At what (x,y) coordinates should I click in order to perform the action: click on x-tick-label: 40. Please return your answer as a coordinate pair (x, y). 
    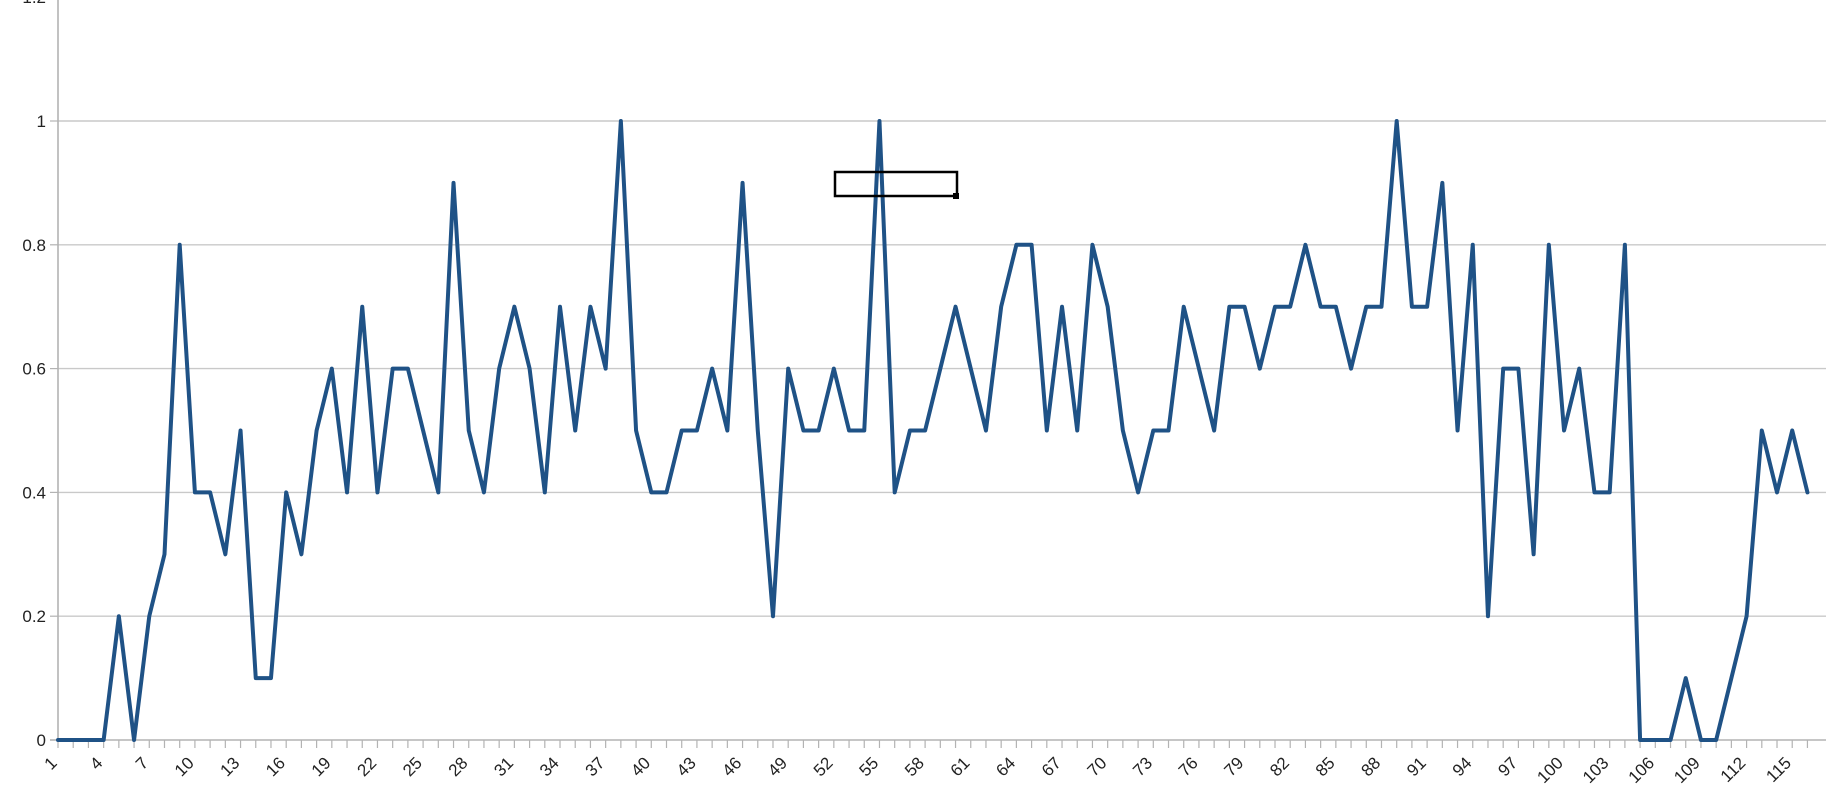
    Looking at the image, I should click on (640, 766).